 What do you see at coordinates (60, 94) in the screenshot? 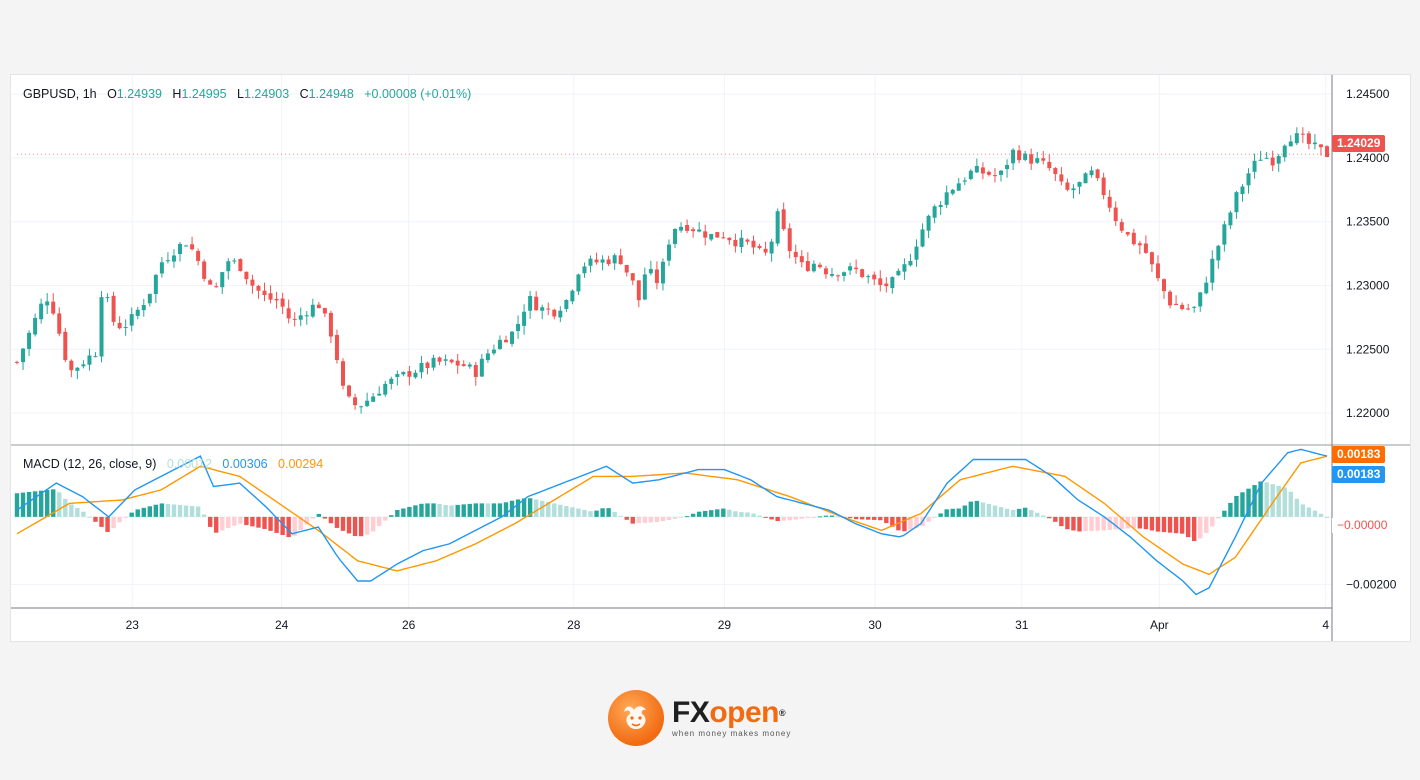
I see `legend-symbol: GBPUSD, 1h` at bounding box center [60, 94].